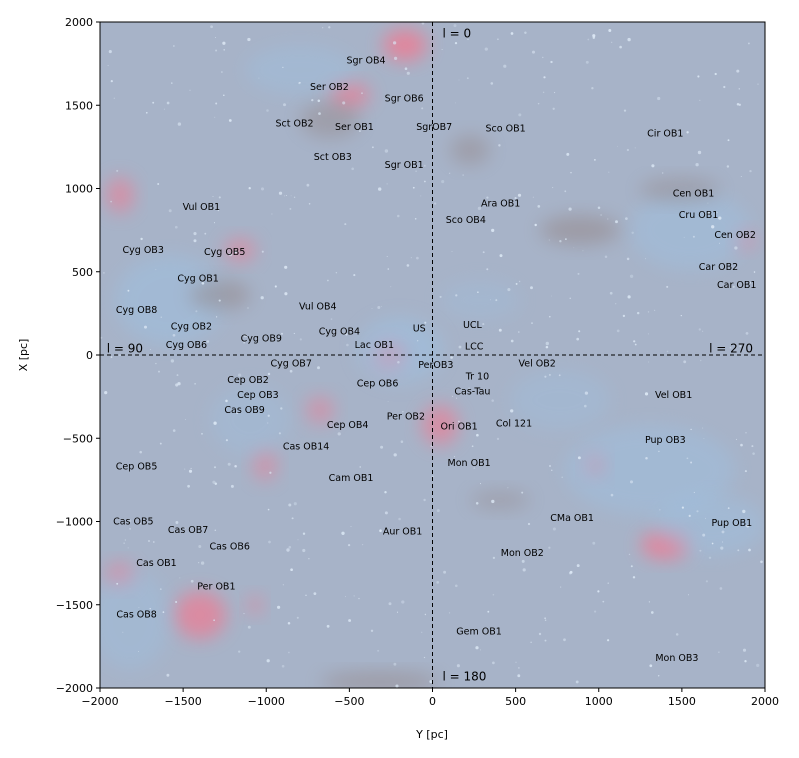 The image size is (799, 758). What do you see at coordinates (191, 327) in the screenshot?
I see `association-label: Cyg OB2` at bounding box center [191, 327].